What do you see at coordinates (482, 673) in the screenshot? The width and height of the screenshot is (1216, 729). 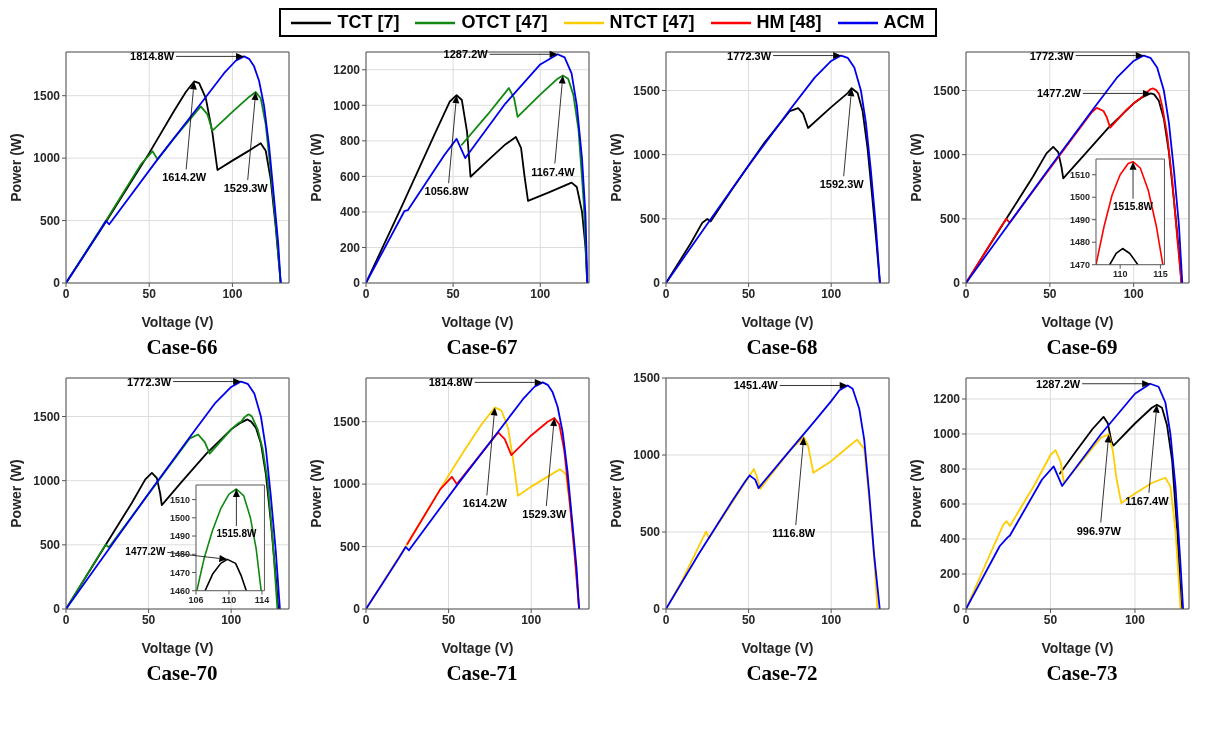 I see `text: Case-71` at bounding box center [482, 673].